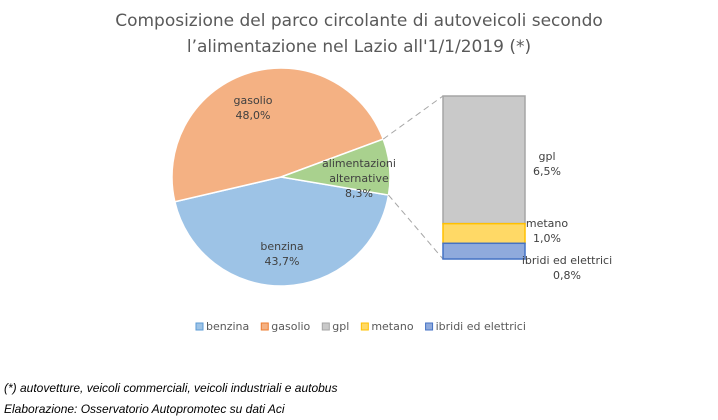 This screenshot has height=420, width=718. I want to click on legend-item-benzina: benzina, so click(222, 326).